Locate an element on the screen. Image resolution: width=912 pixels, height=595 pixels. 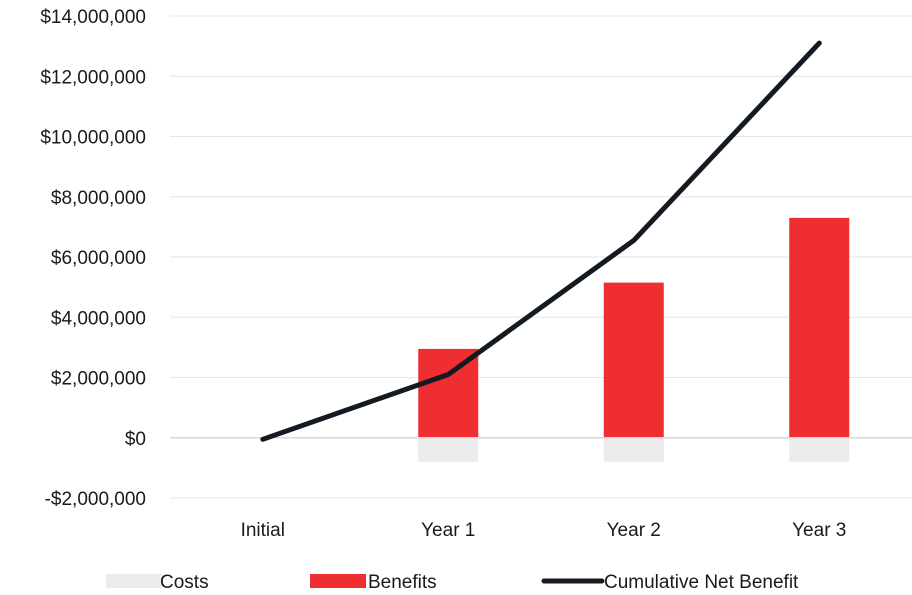
x-tick-label: Year 3 is located at coordinates (819, 530).